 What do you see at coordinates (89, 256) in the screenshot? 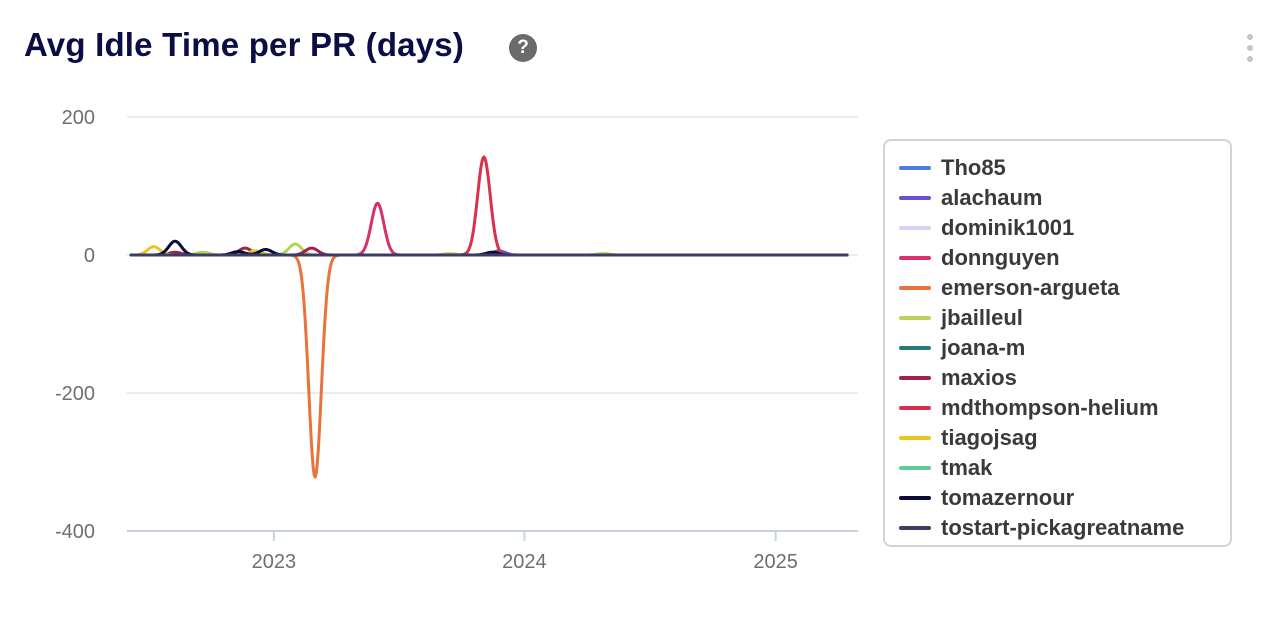
I see `y-tick-label: 0` at bounding box center [89, 256].